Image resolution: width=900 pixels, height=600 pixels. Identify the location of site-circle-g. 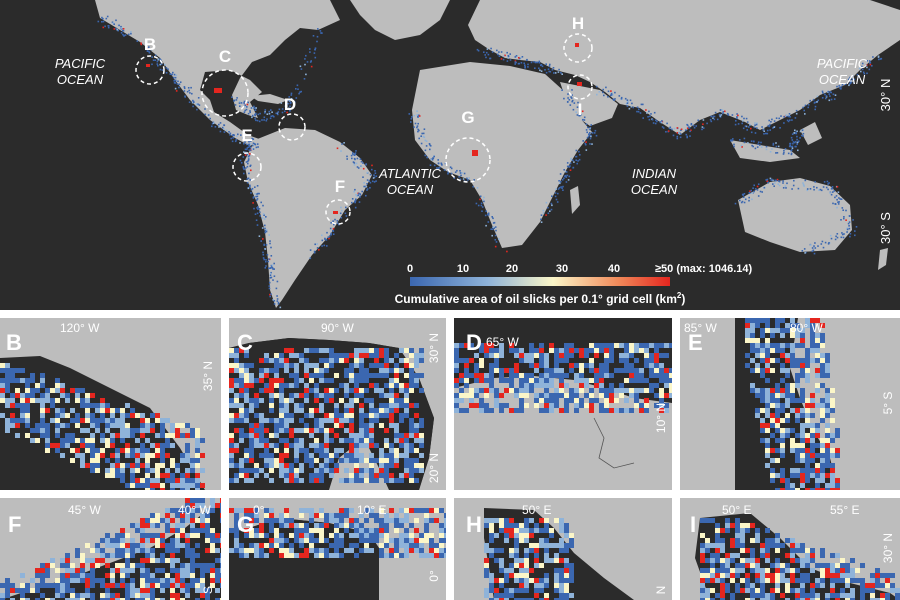
(468, 160).